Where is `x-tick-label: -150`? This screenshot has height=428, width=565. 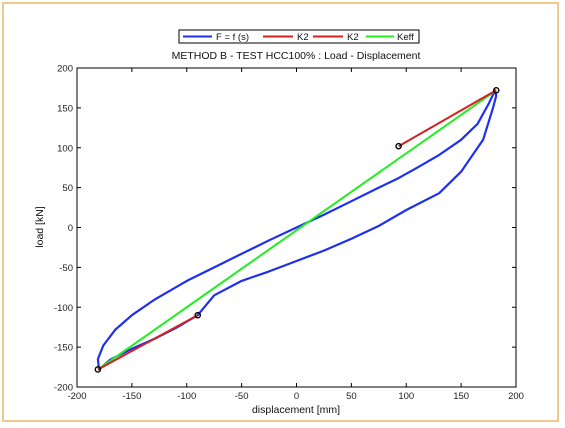 x-tick-label: -150 is located at coordinates (131, 396).